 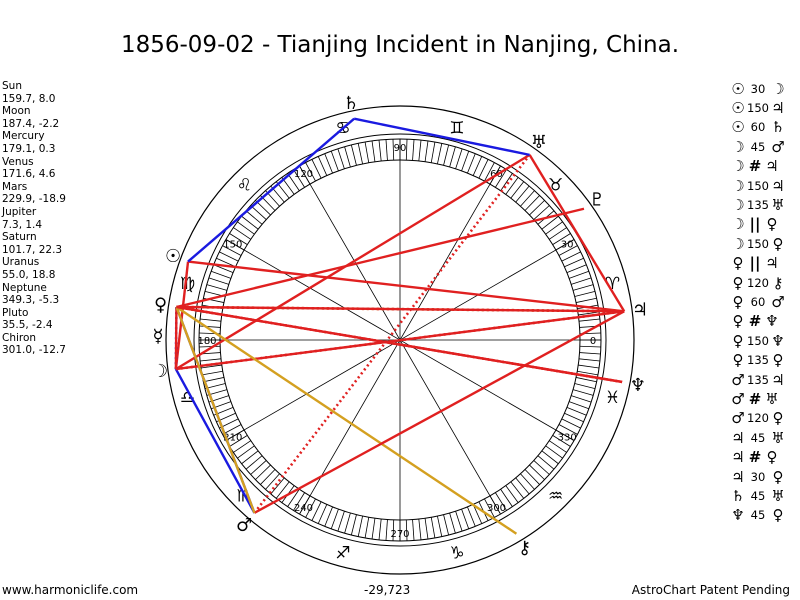 What do you see at coordinates (29, 274) in the screenshot?
I see `planet-position-uranus: 55.0, 18.8` at bounding box center [29, 274].